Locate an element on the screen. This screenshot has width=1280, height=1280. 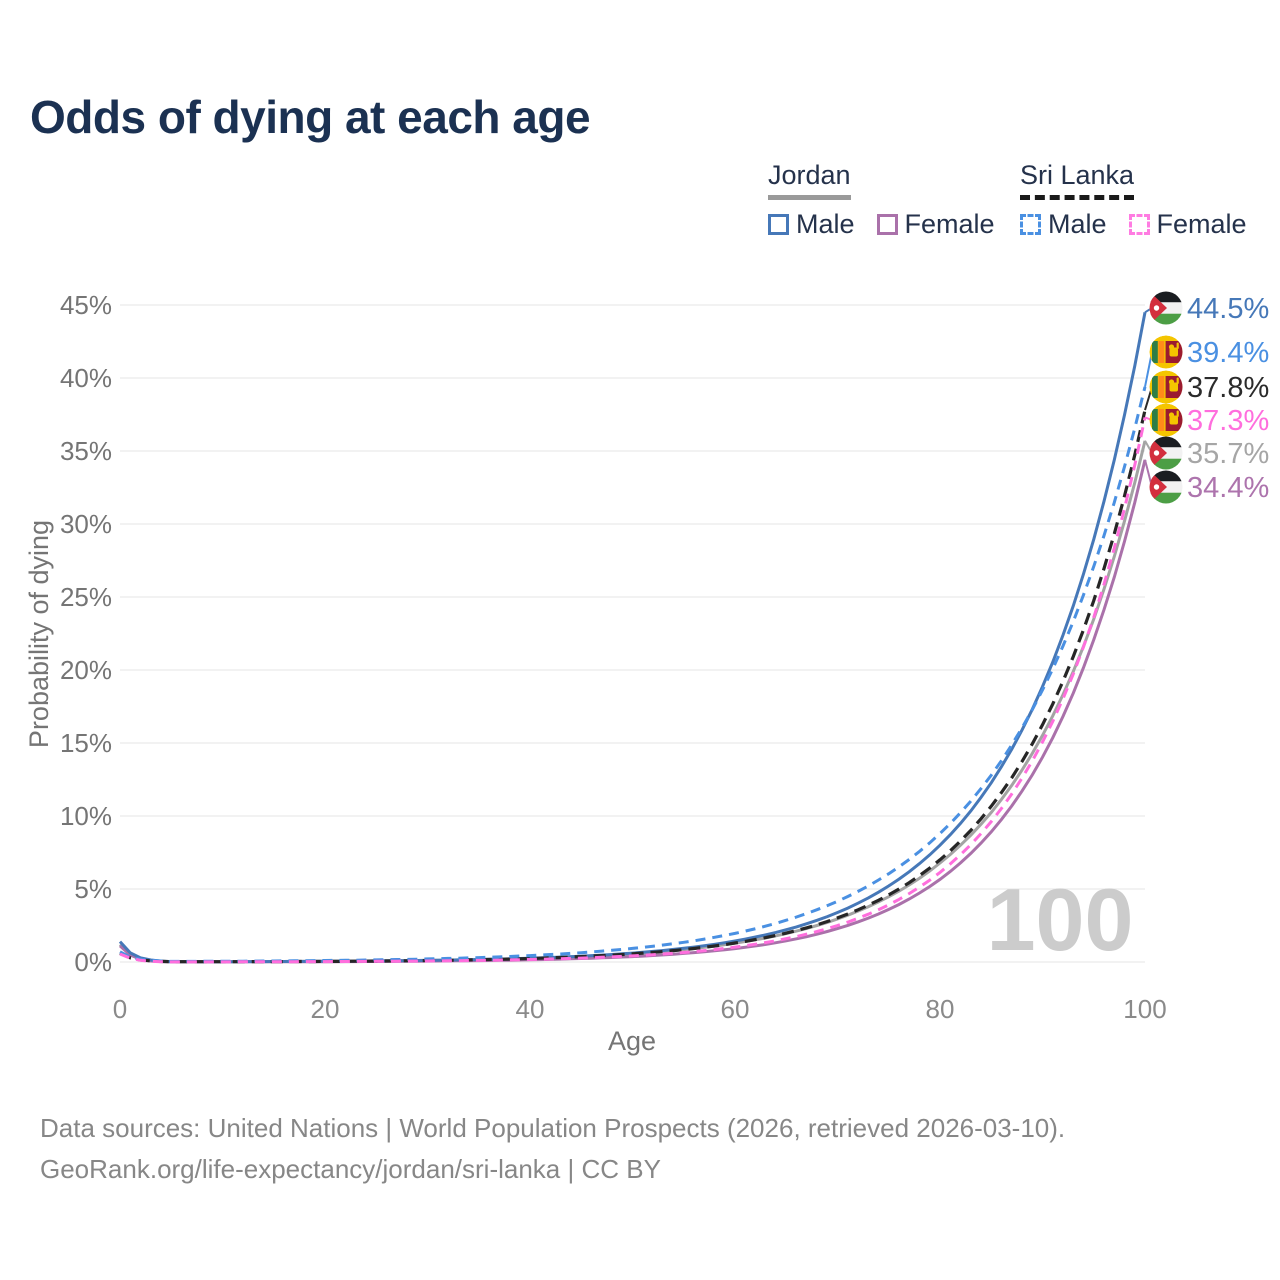
legend-swatch-sri-lanka-male is located at coordinates (1030, 224).